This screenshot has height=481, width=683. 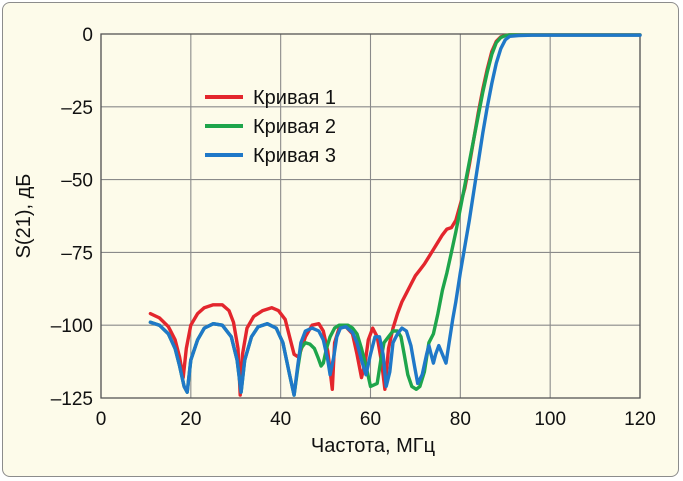 I want to click on x-tick-label: 60, so click(x=370, y=419).